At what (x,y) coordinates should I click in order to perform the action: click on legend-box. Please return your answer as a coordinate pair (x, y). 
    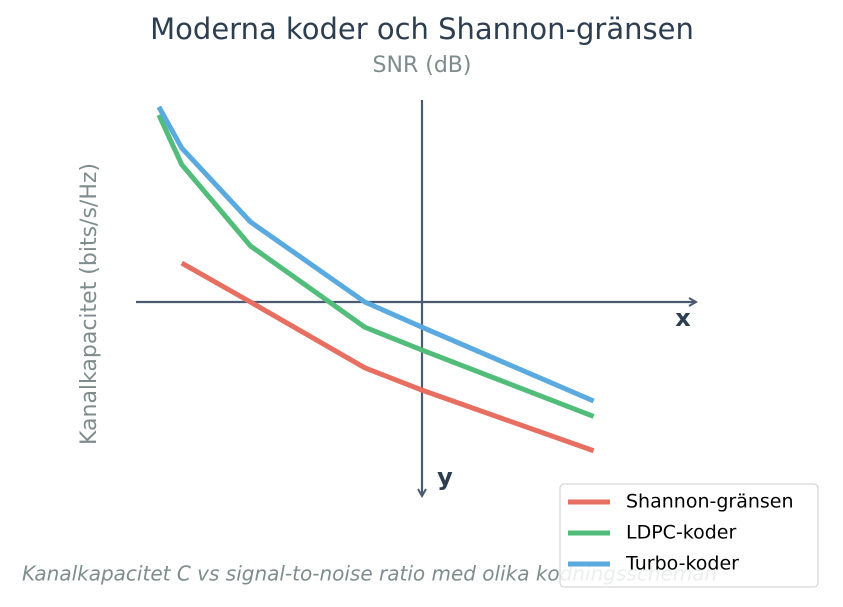
    Looking at the image, I should click on (689, 535).